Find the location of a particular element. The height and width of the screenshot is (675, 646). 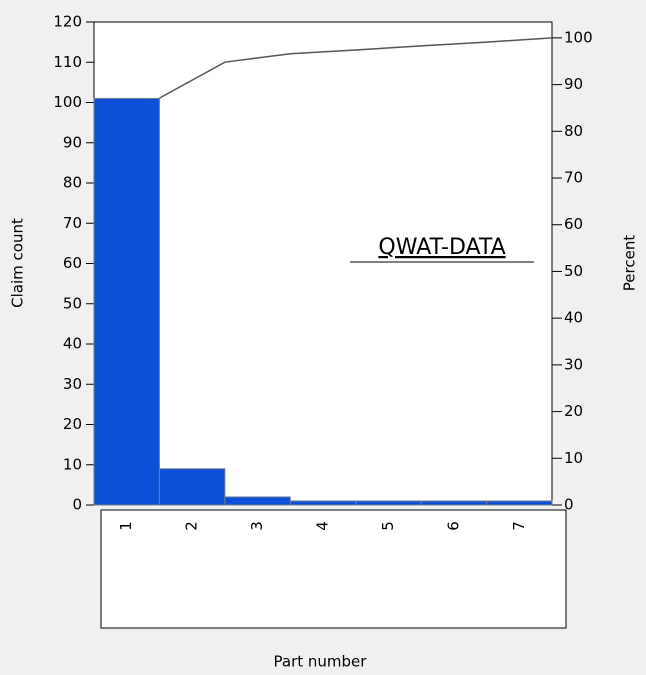

x-tick-label: 7 is located at coordinates (519, 526).